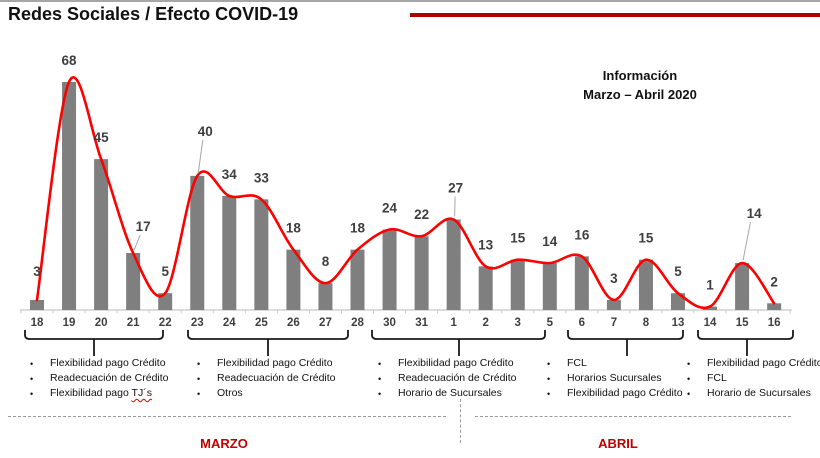 The width and height of the screenshot is (820, 458). Describe the element at coordinates (141, 393) in the screenshot. I see `misspelled-word: TJ´s` at that location.